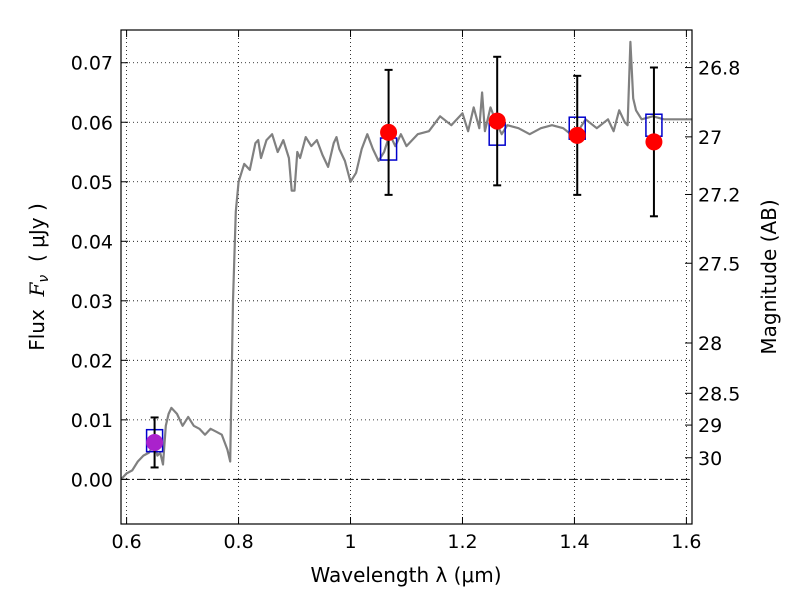 The image size is (800, 604). I want to click on y2-tick-label: 28.5, so click(719, 394).